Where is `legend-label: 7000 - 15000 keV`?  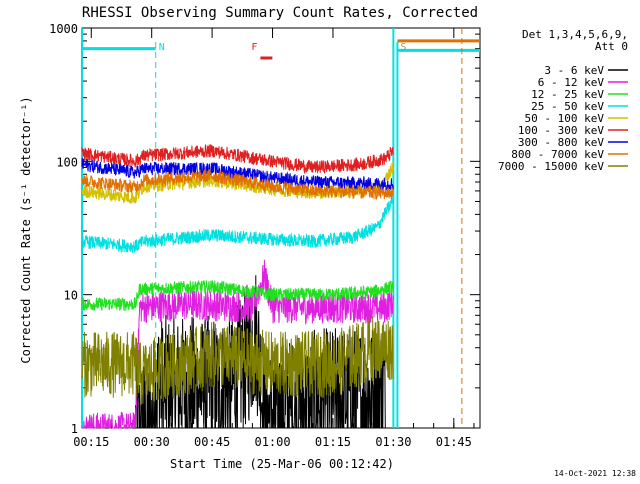
legend-label: 7000 - 15000 keV is located at coordinates (551, 166).